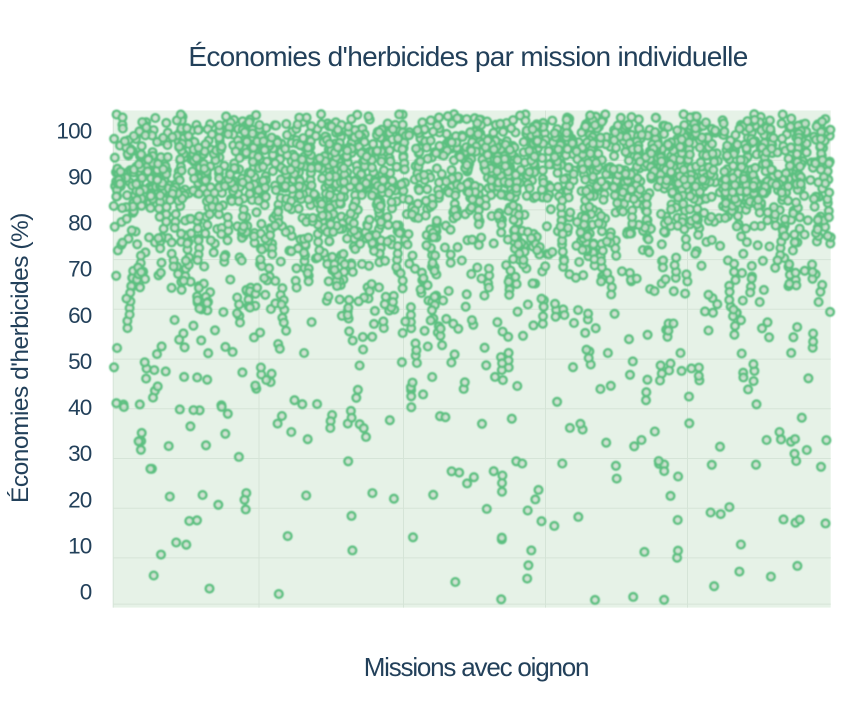  I want to click on svg-text: 50, so click(80, 361).